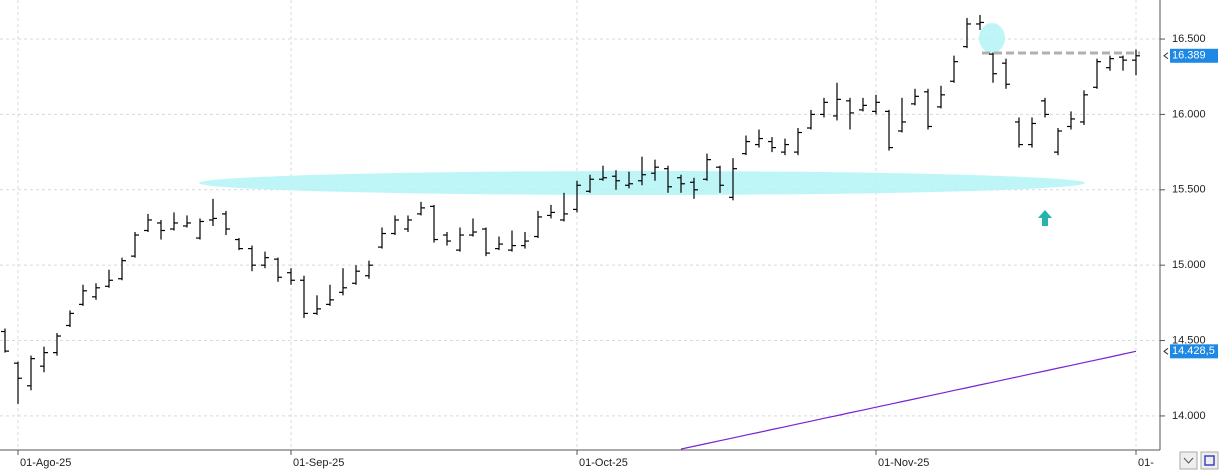 Image resolution: width=1229 pixels, height=474 pixels. I want to click on x-axis-panel, so click(614, 462).